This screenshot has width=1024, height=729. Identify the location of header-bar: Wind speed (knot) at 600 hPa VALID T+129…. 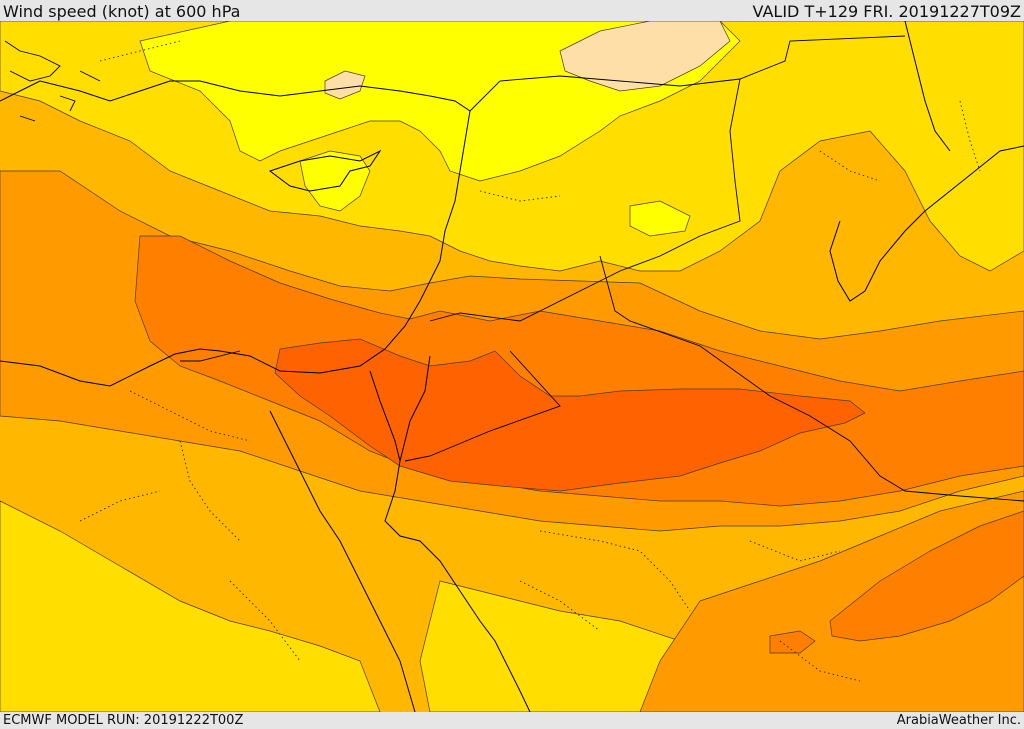
(512, 10).